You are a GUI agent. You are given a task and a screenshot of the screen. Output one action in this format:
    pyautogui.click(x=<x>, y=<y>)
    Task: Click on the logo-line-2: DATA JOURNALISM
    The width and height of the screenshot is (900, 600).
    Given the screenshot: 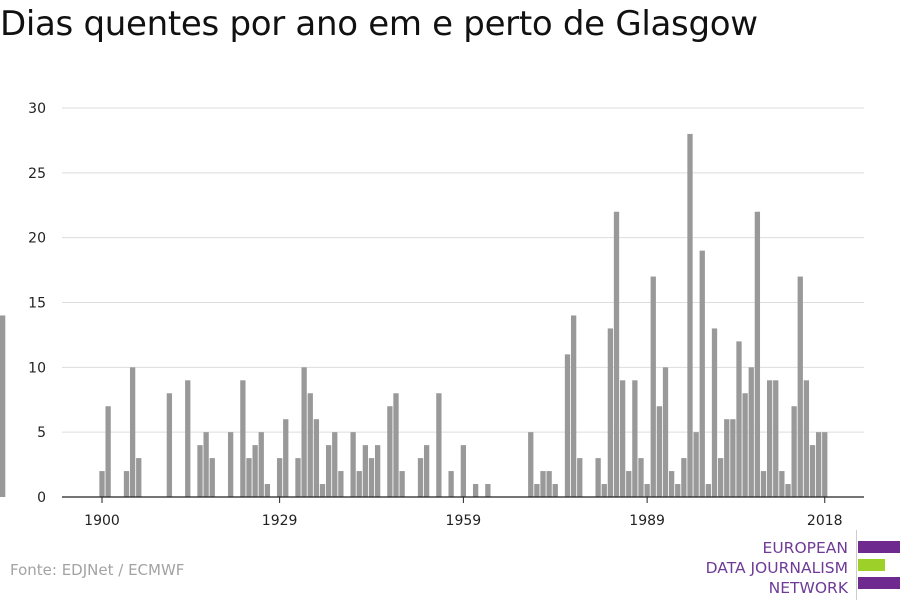 What is the action you would take?
    pyautogui.click(x=776, y=568)
    